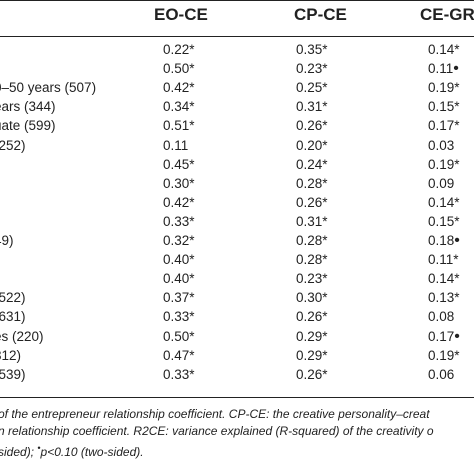  What do you see at coordinates (28, 107) in the screenshot?
I see `row-label: ears (344)` at bounding box center [28, 107].